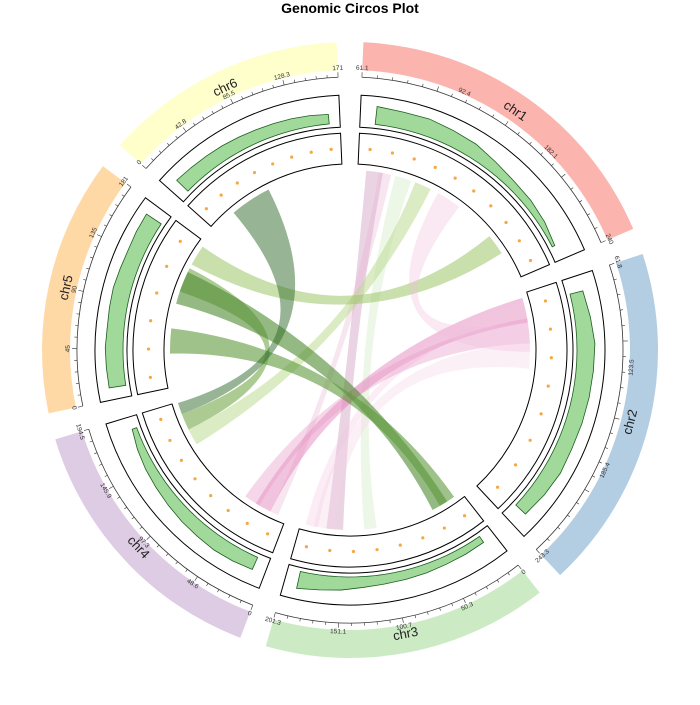 The height and width of the screenshot is (705, 700). What do you see at coordinates (74, 408) in the screenshot?
I see `tick-label: 0` at bounding box center [74, 408].